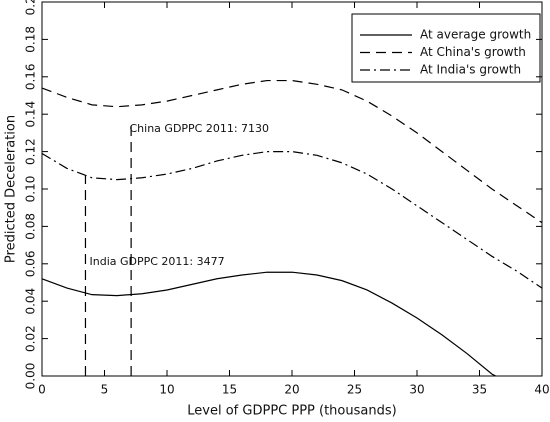  Describe the element at coordinates (473, 52) in the screenshot. I see `legend-label: At China's growth` at that location.